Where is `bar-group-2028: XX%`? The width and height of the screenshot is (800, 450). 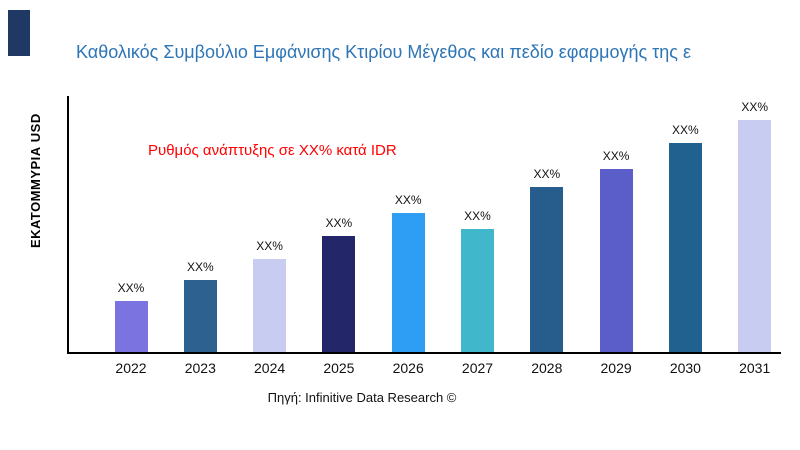
bar-group-2028: XX% is located at coordinates (547, 259).